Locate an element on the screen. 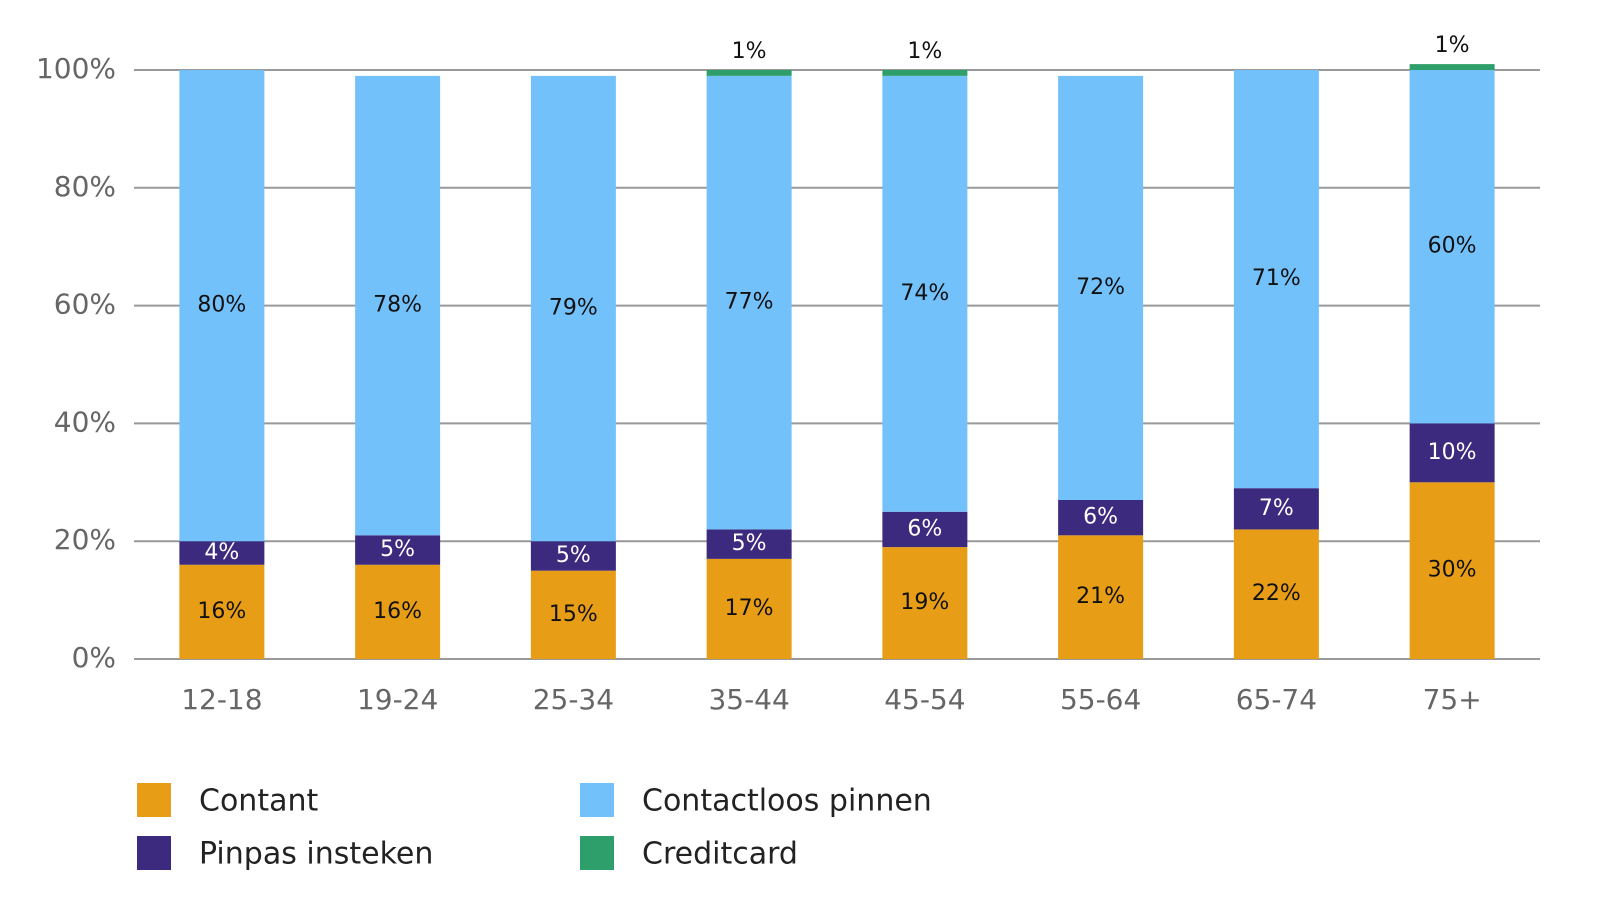 The image size is (1600, 903). data-label: 17% is located at coordinates (749, 608).